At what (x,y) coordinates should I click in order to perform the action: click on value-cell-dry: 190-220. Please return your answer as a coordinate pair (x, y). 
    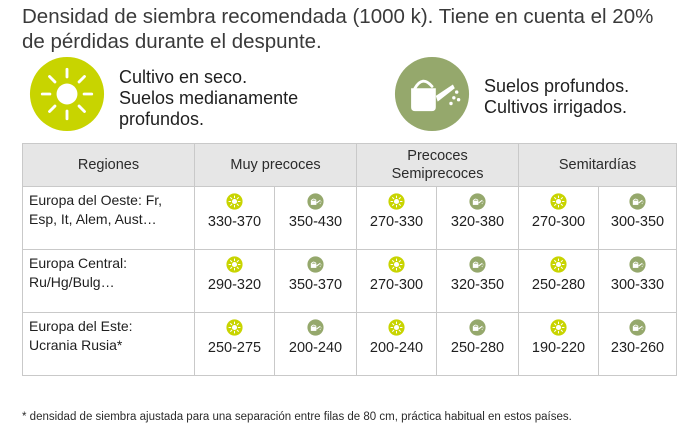
    Looking at the image, I should click on (559, 344).